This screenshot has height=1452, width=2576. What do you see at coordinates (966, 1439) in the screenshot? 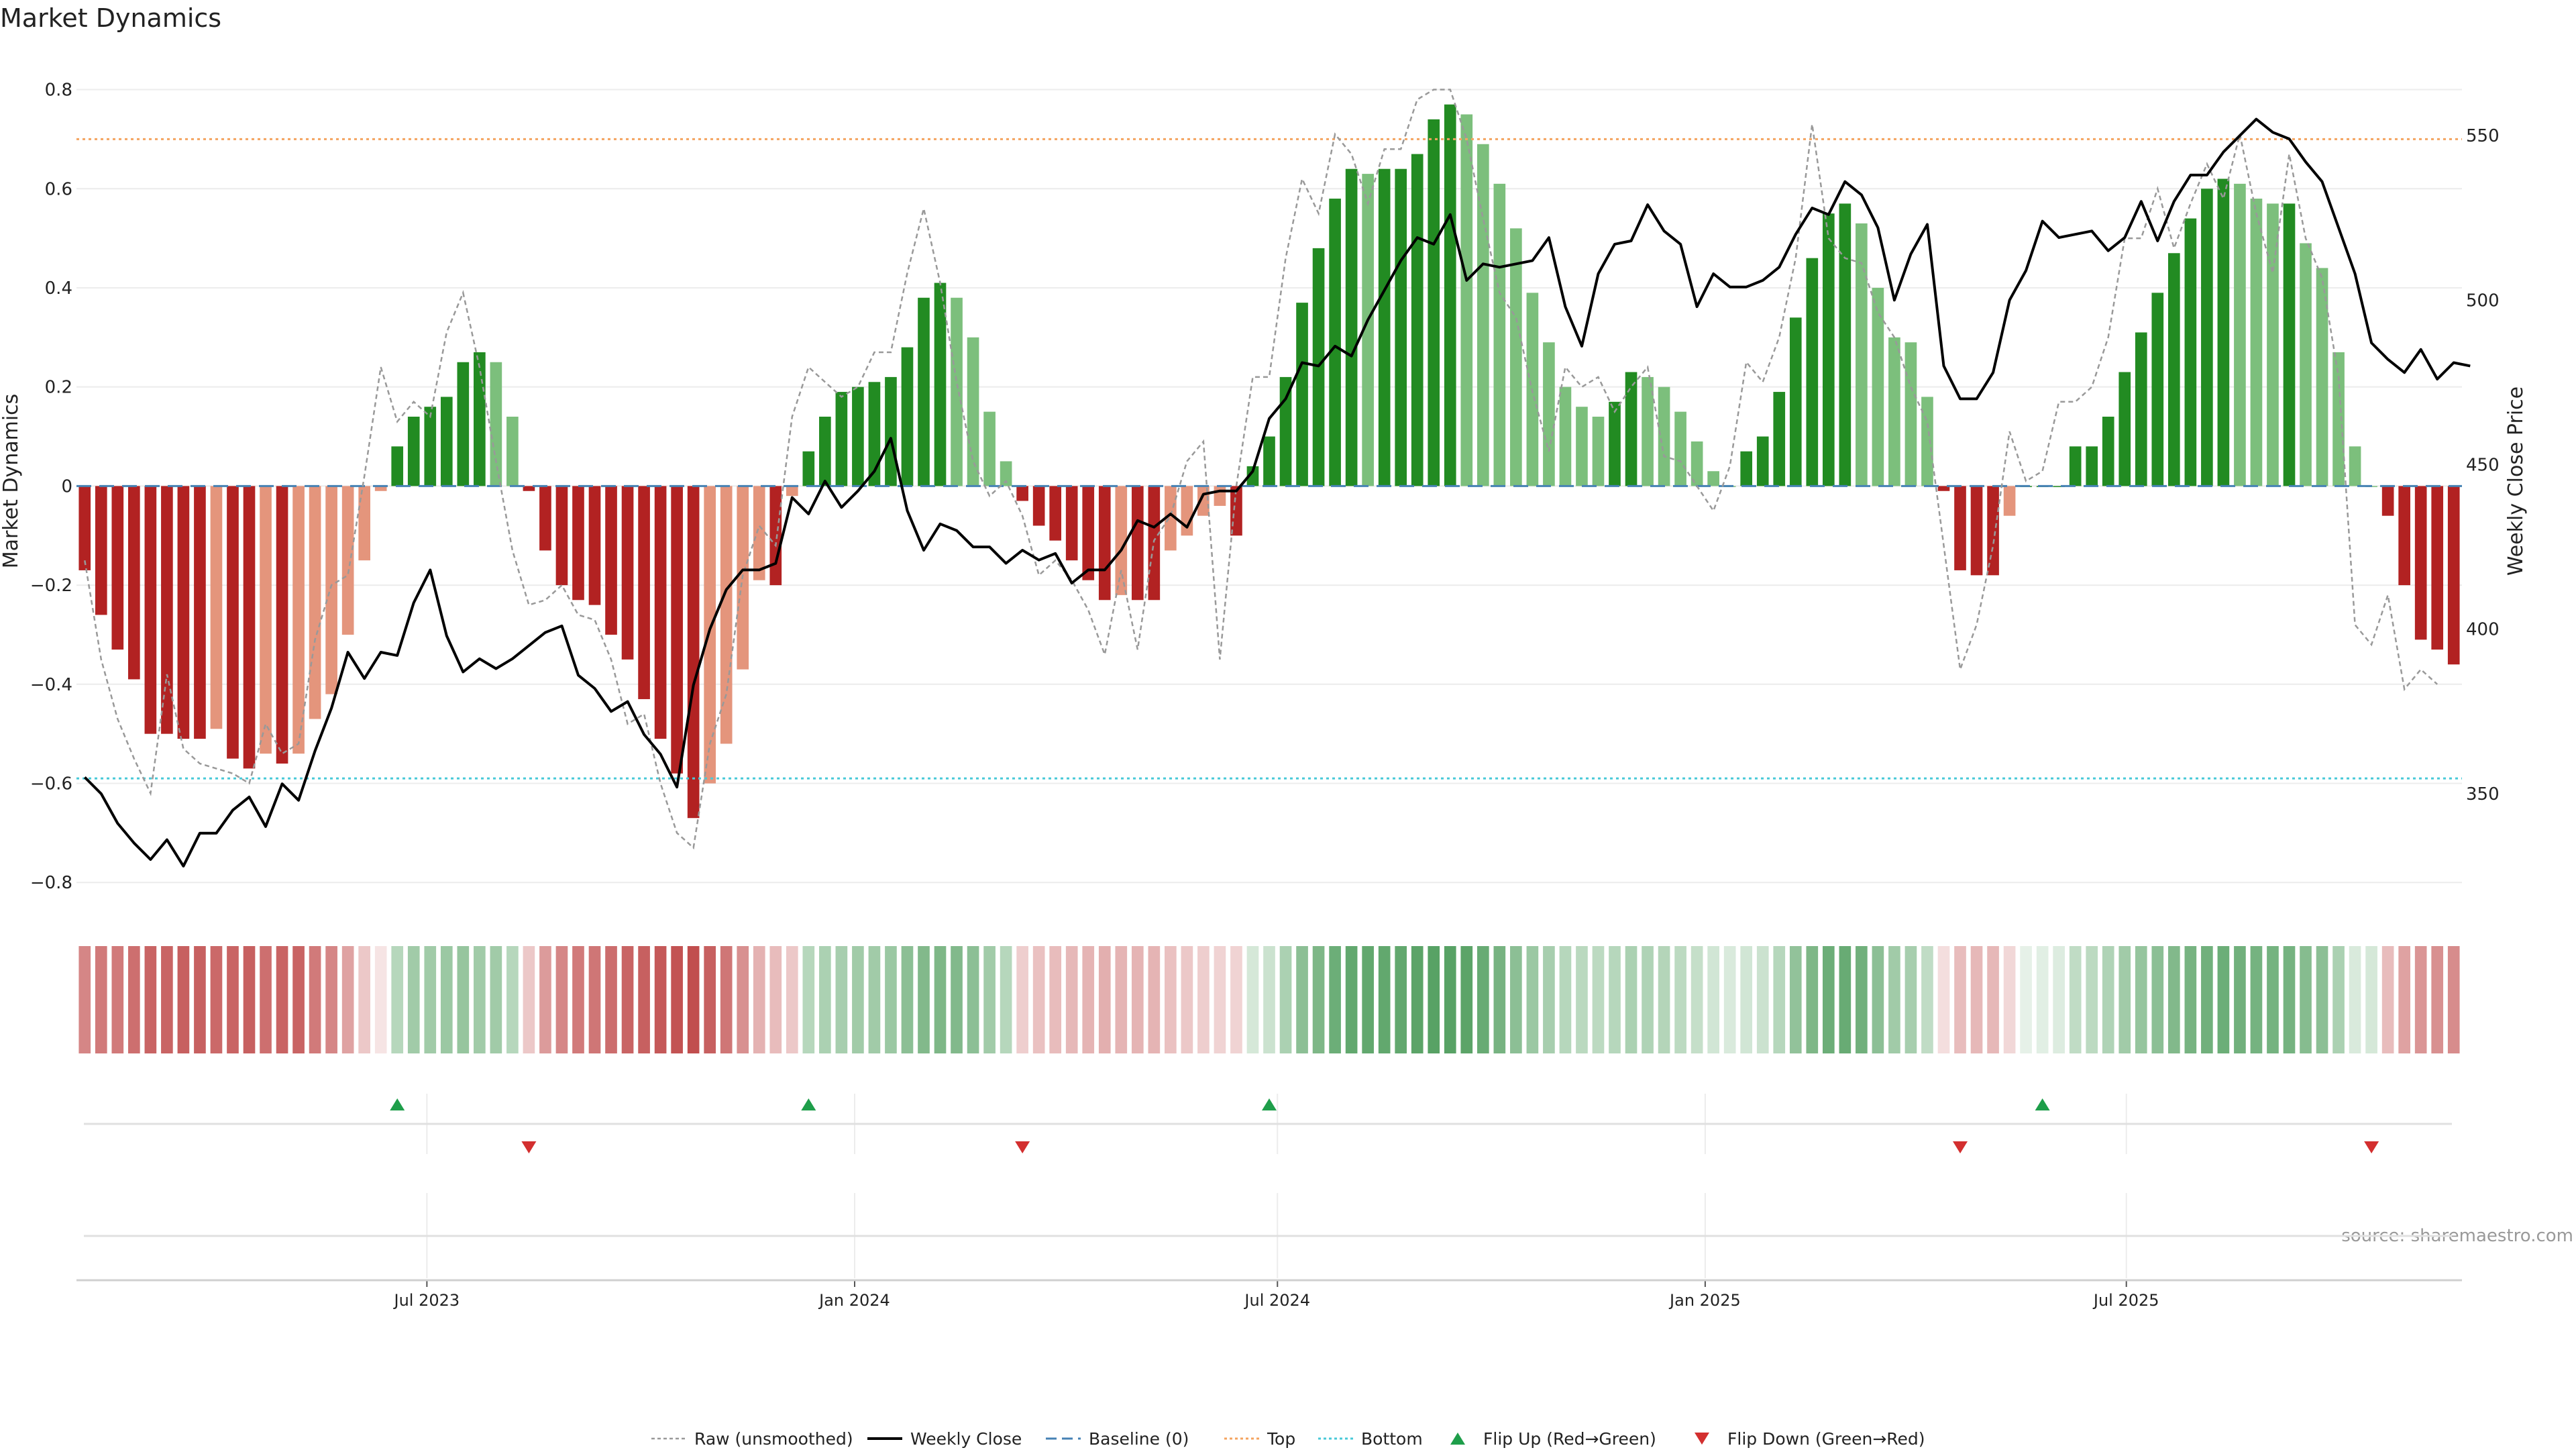
I see `legend-label: Weekly Close` at bounding box center [966, 1439].